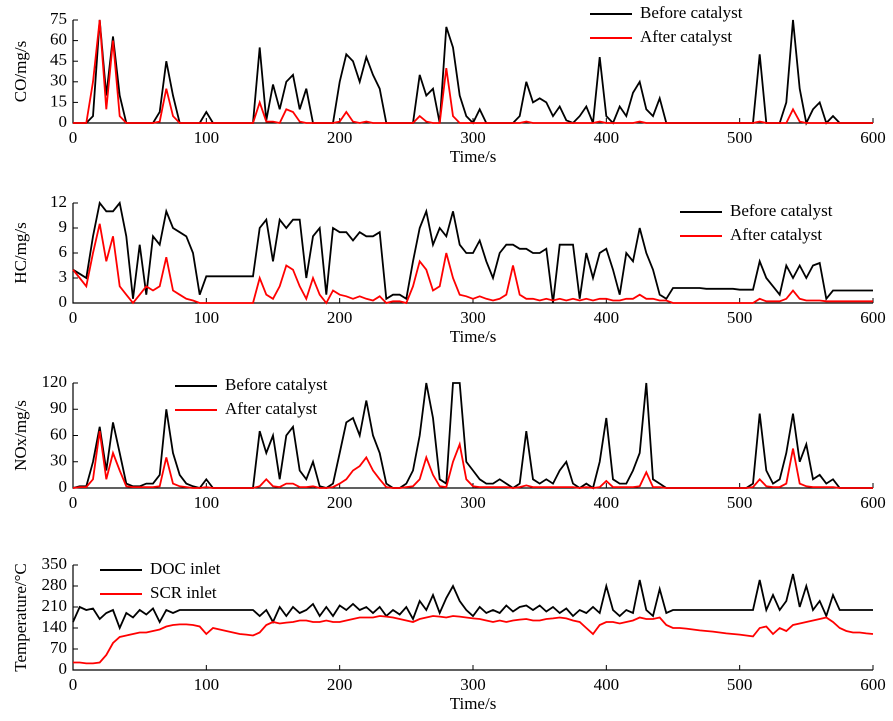  Describe the element at coordinates (58, 18) in the screenshot. I see `y-tick-label: 75` at that location.